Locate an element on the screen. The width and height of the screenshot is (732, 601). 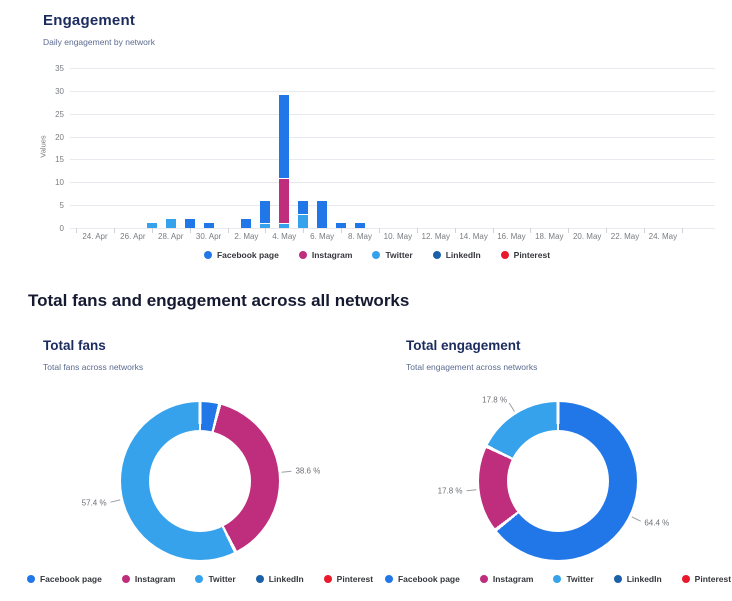
percent-label: 38.6 % is located at coordinates (308, 471).